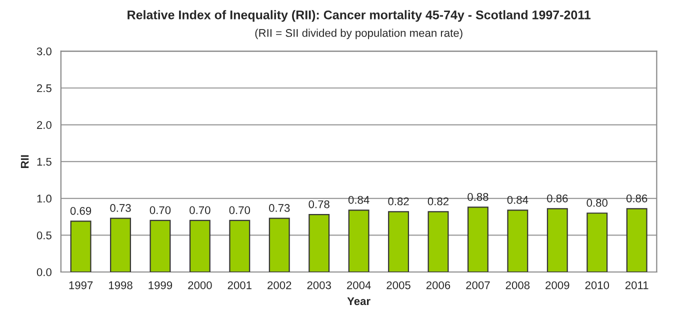 This screenshot has width=677, height=320. I want to click on data-label: 0.78, so click(319, 204).